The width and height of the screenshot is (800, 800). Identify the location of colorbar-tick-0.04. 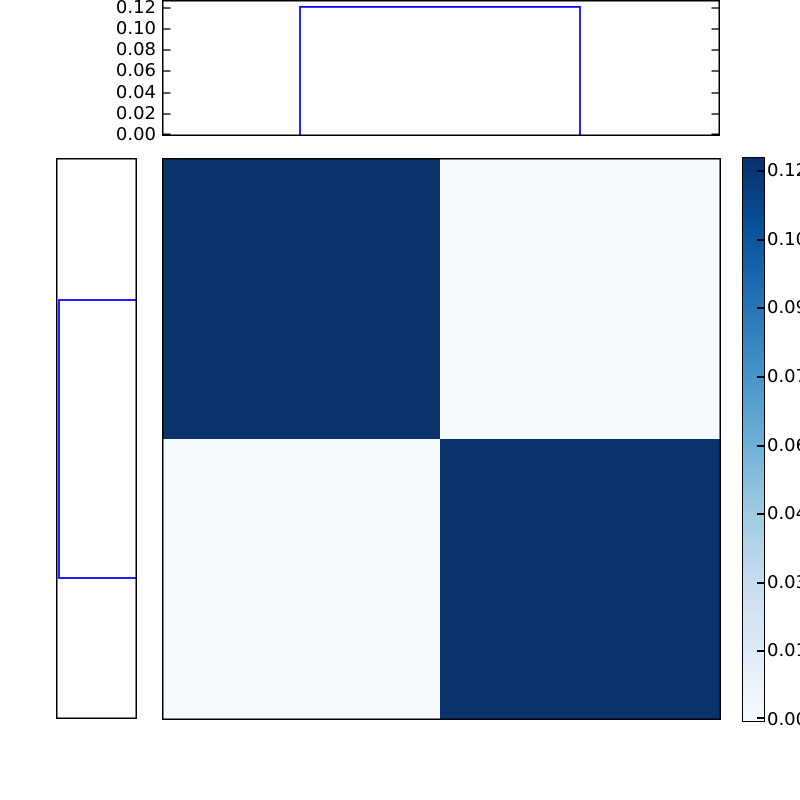
(760, 514).